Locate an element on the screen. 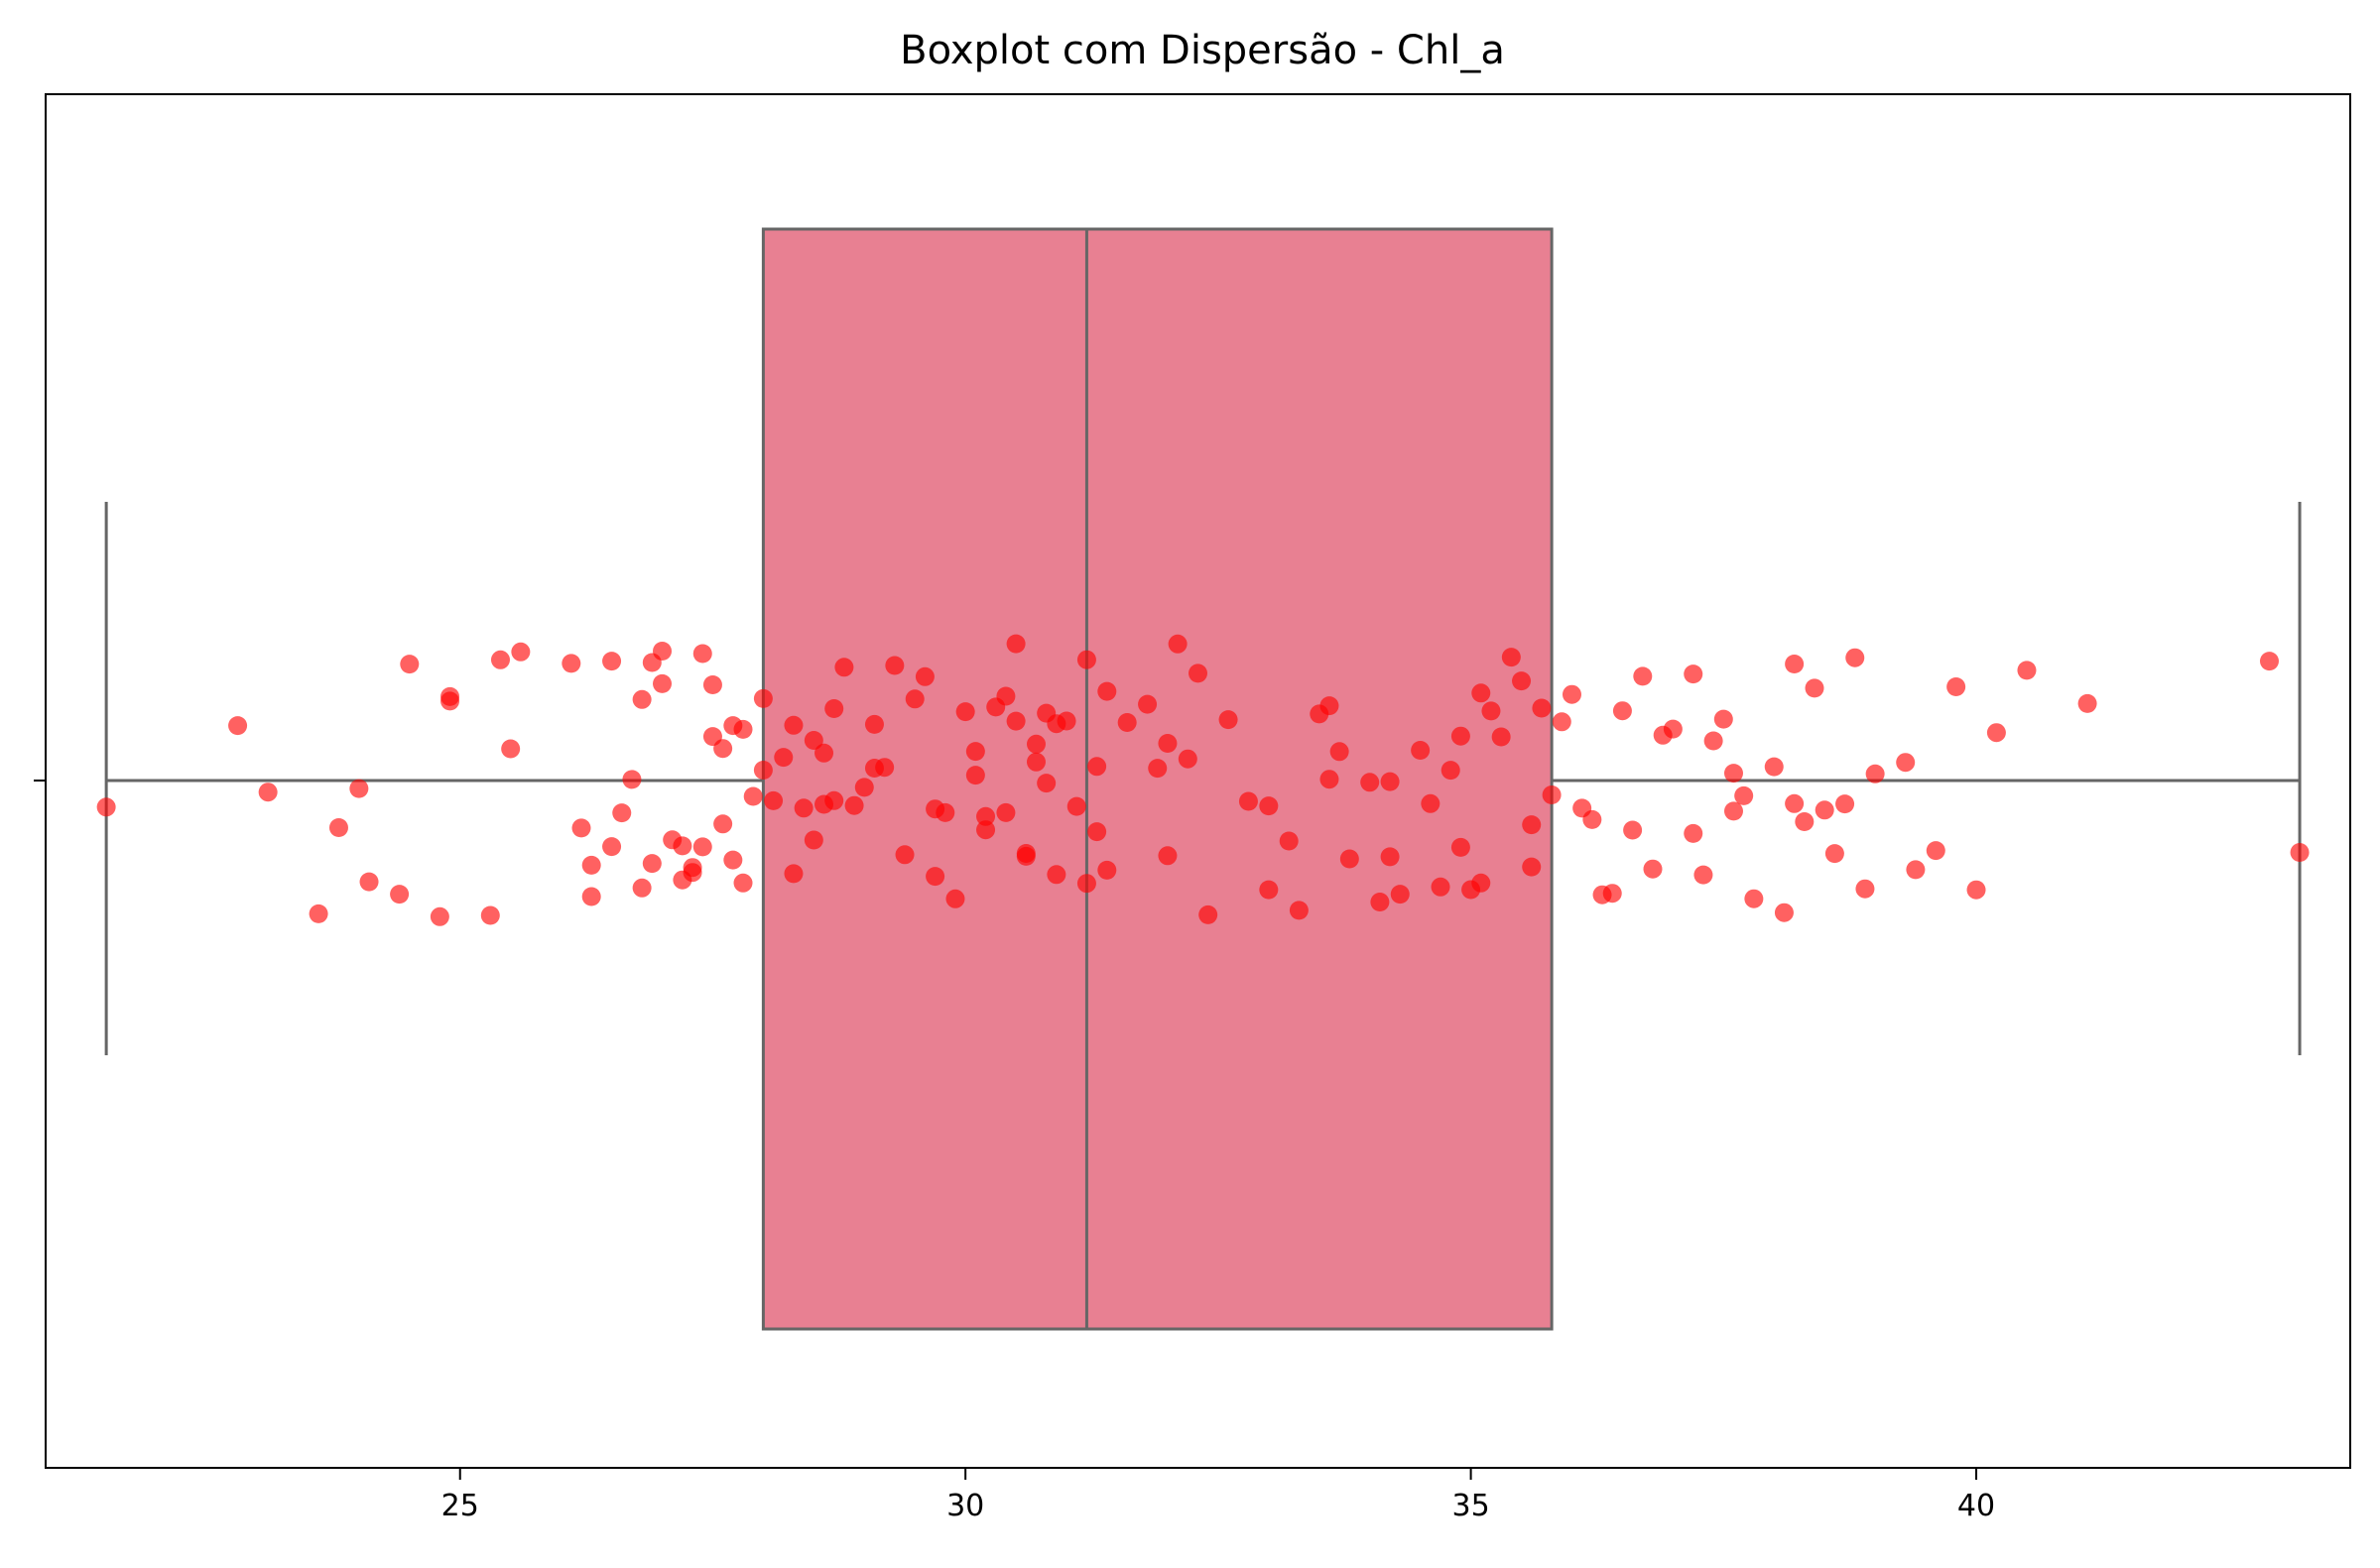  x-tick-label: 30 is located at coordinates (965, 1506).